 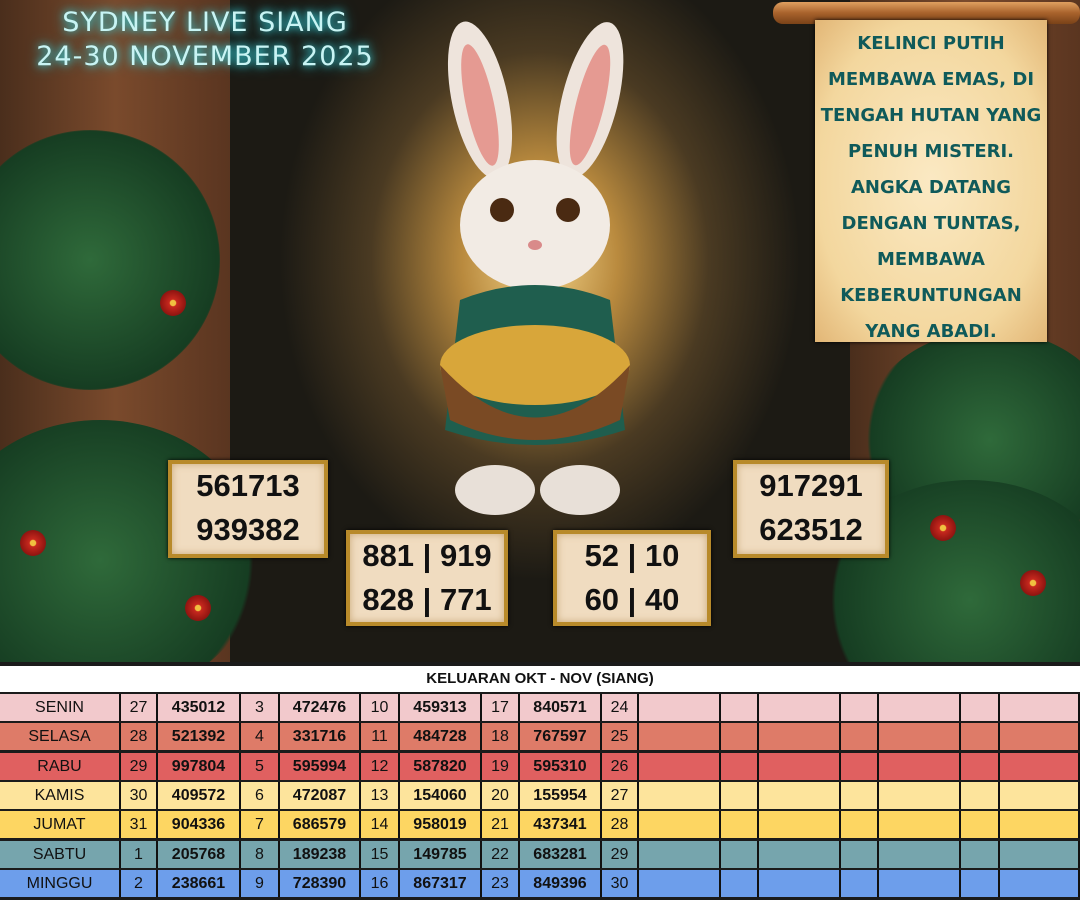 I want to click on date-cell: 3, so click(x=260, y=707).